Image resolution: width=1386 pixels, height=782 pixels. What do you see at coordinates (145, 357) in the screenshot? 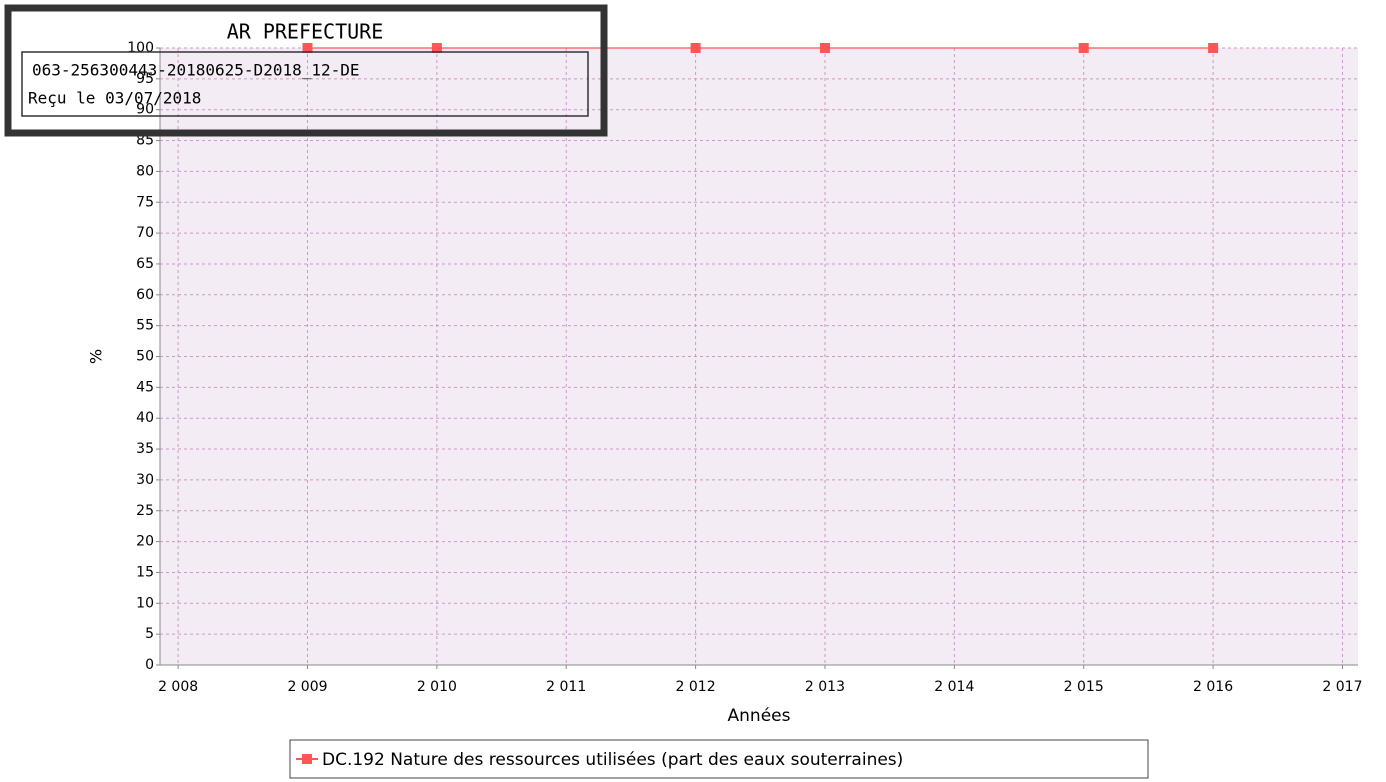
I see `y-tick-label: 50` at bounding box center [145, 357].